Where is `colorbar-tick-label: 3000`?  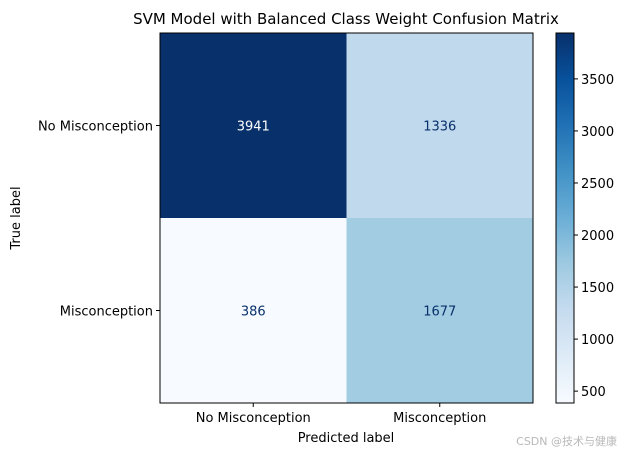 colorbar-tick-label: 3000 is located at coordinates (597, 132).